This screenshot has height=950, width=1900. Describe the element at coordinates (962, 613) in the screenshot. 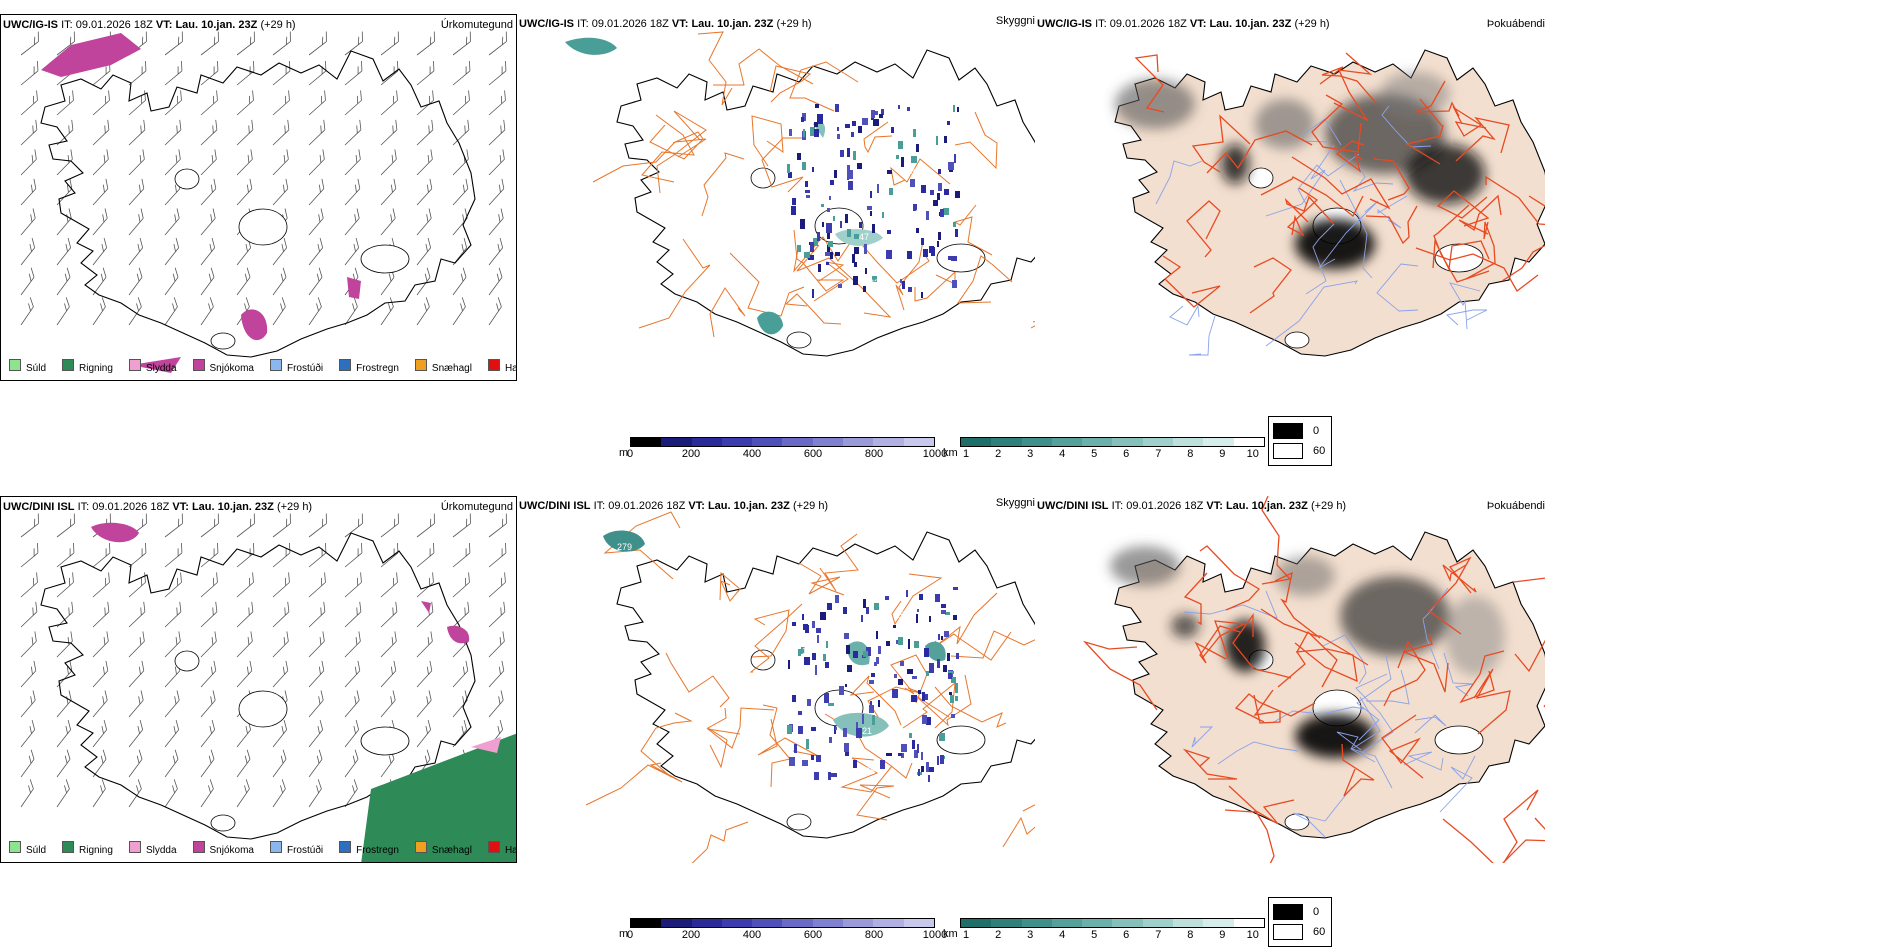

I see `cloud-label: 27` at that location.